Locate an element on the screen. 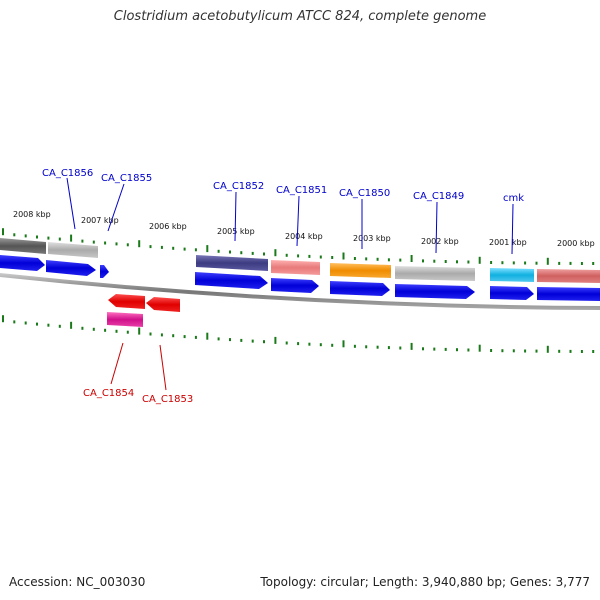 The width and height of the screenshot is (600, 600). tick-label-2002: 2002 kbp is located at coordinates (440, 241).